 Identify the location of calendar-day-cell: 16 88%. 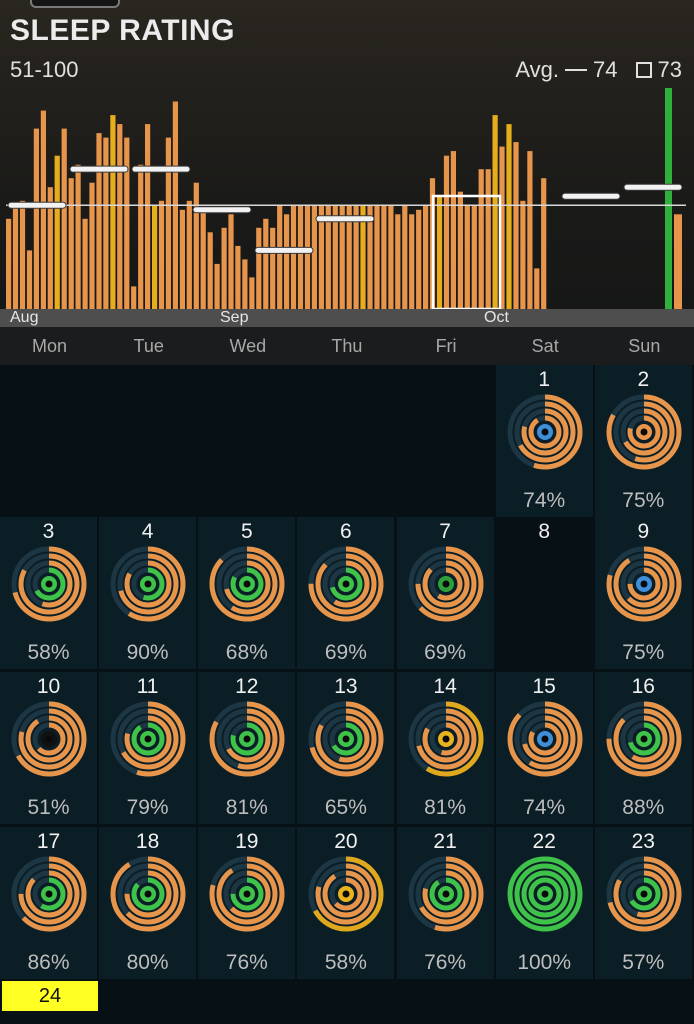
(643, 748).